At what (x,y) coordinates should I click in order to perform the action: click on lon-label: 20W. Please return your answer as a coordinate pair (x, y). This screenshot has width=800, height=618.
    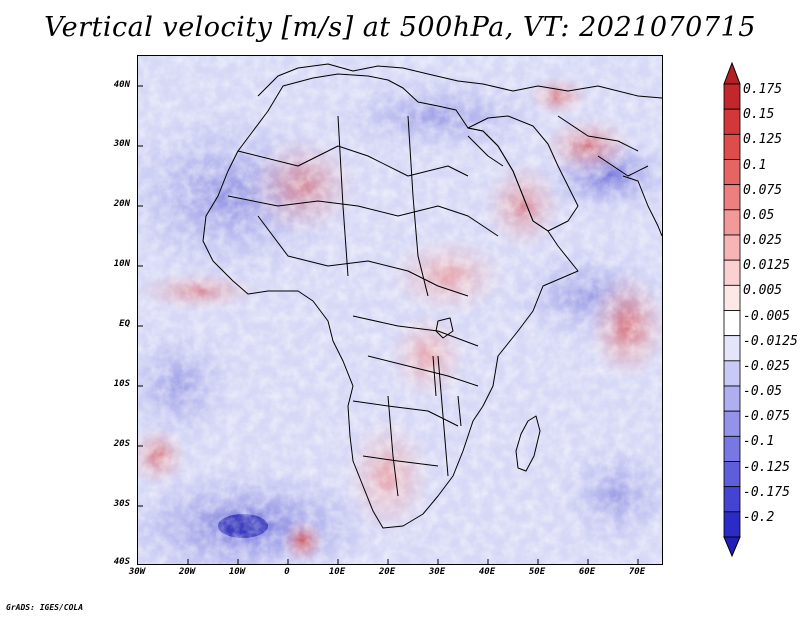
    Looking at the image, I should click on (187, 572).